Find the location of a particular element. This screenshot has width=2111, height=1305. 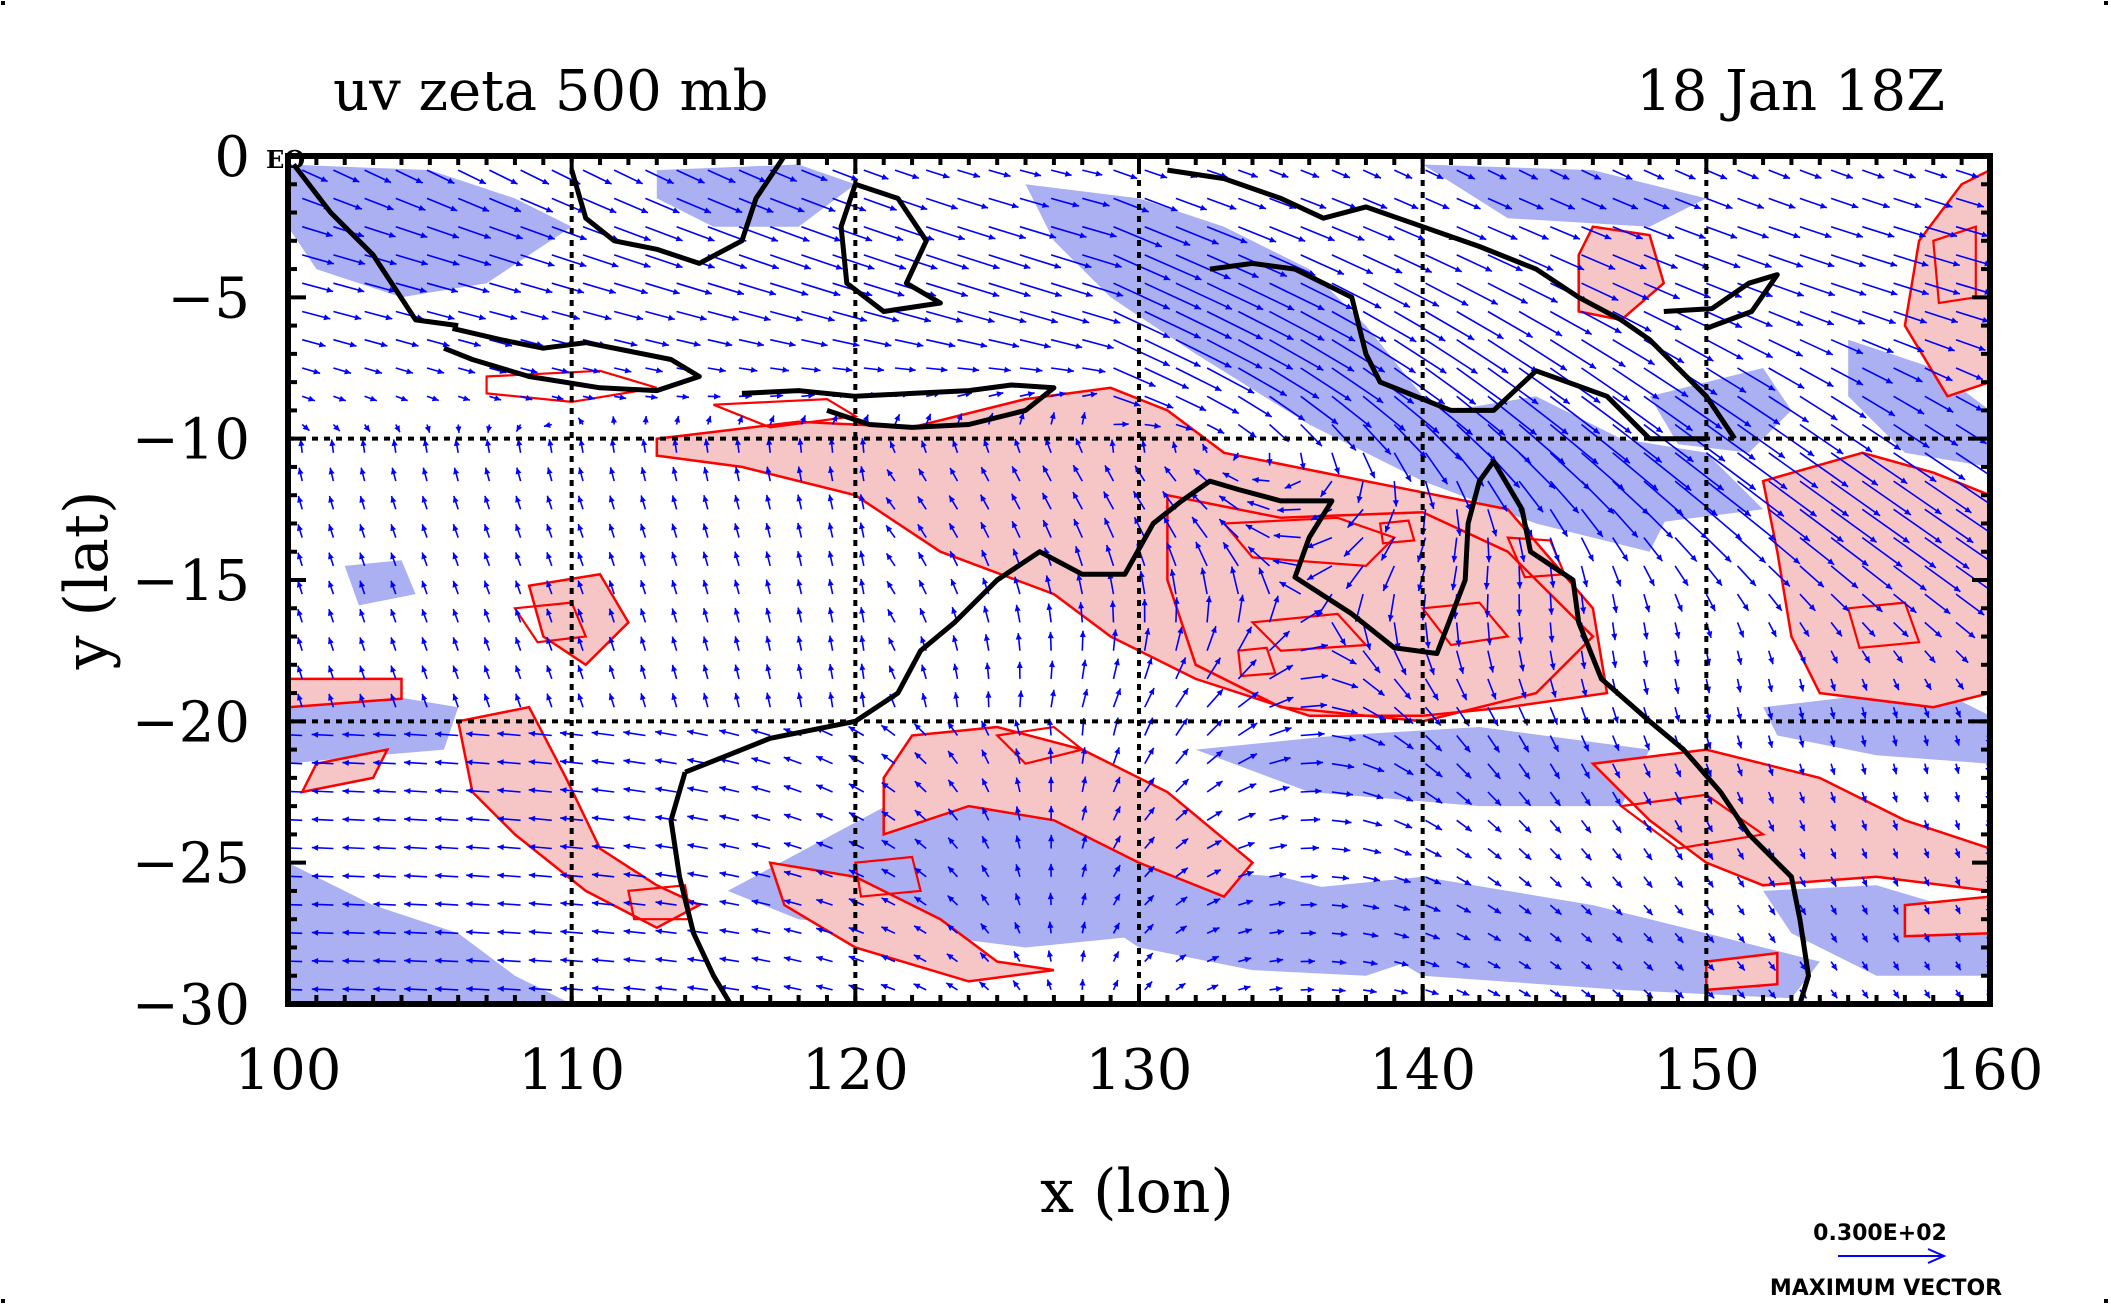

positive-vorticity-contour is located at coordinates (1068, 812).